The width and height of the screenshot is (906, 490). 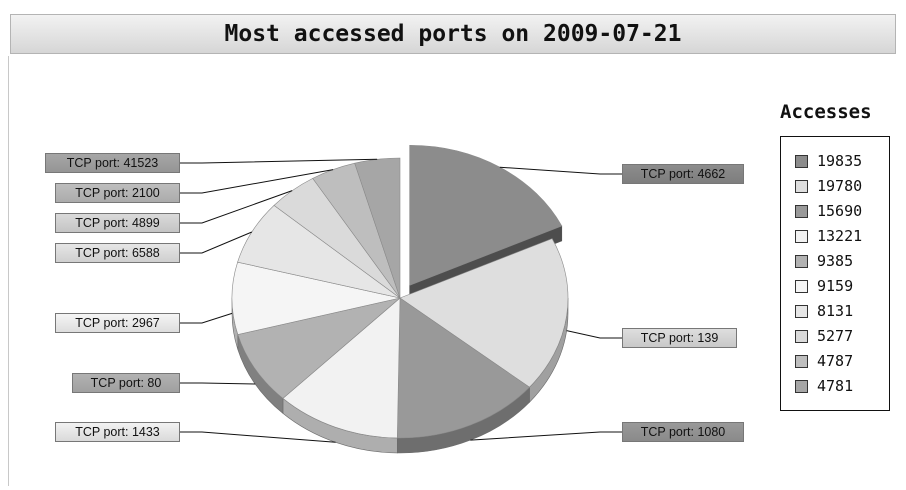 I want to click on legend-title: Accesses, so click(x=826, y=112).